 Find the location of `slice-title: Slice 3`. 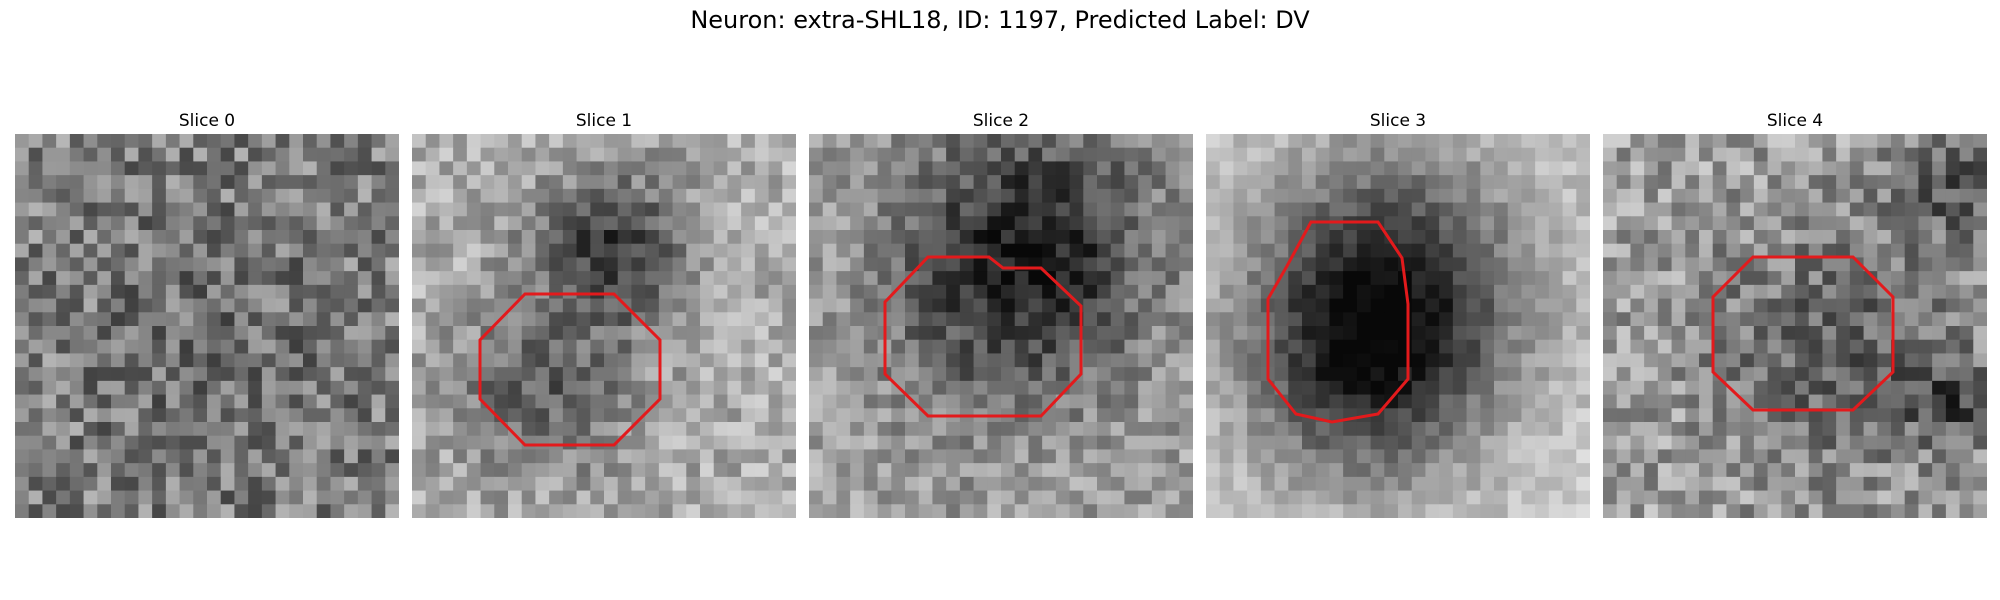

slice-title: Slice 3 is located at coordinates (1398, 121).